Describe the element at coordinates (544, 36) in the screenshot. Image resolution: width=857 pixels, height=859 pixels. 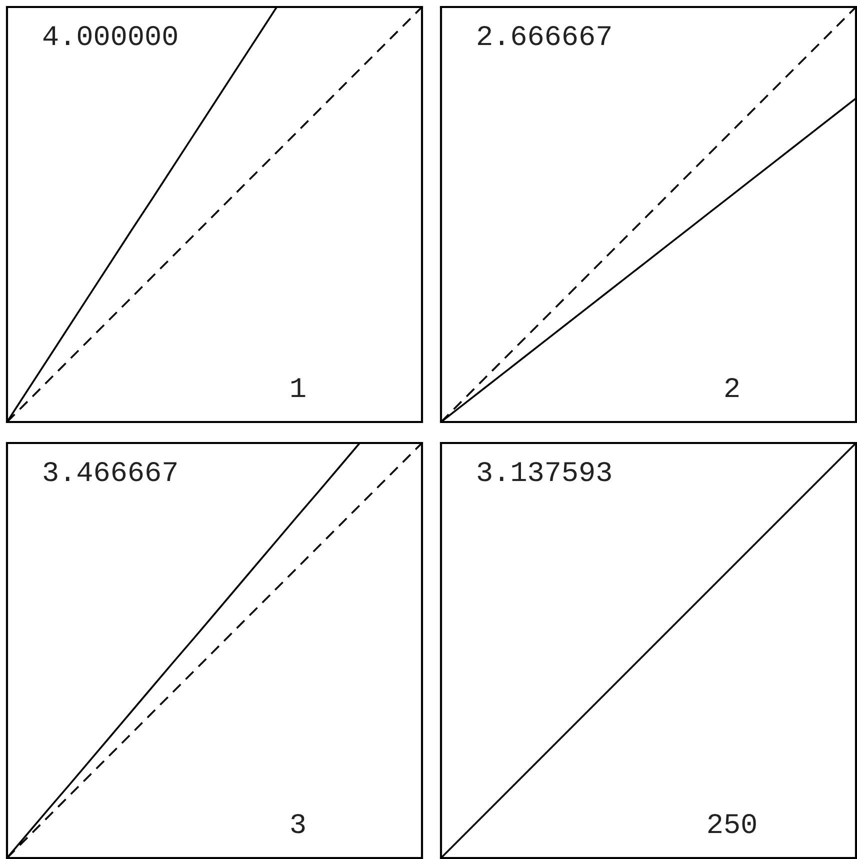
I see `annotation: 2.666667` at that location.